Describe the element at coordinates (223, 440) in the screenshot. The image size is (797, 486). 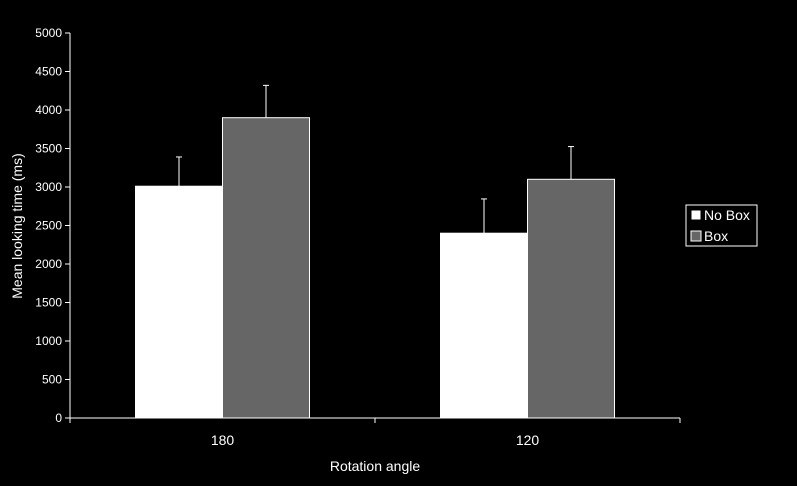
I see `x-tick-label: 180` at that location.